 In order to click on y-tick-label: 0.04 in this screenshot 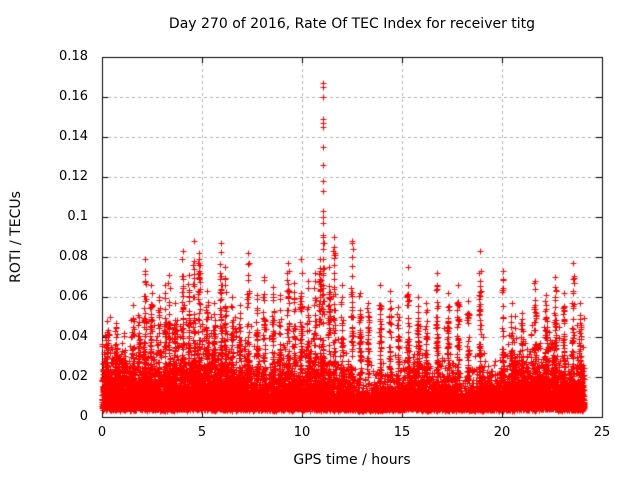, I will do `click(73, 336)`.